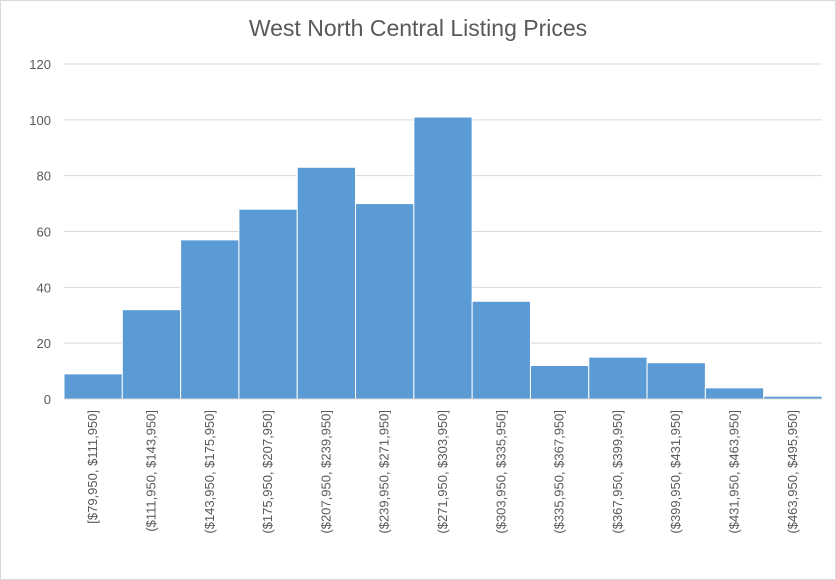 This screenshot has width=836, height=580. Describe the element at coordinates (559, 472) in the screenshot. I see `x-tick-label: ($335,950, $367,950]` at that location.